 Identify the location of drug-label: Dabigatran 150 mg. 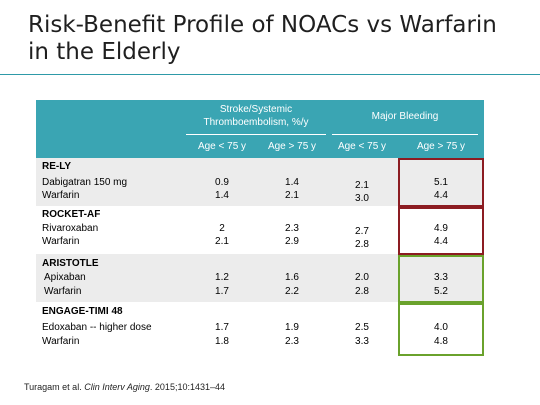
(85, 182).